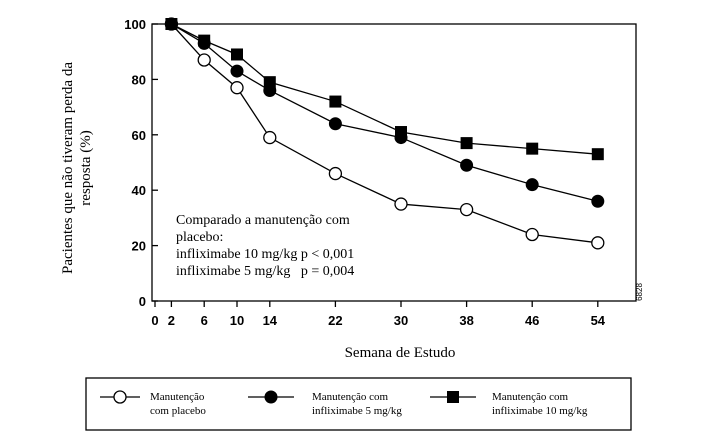  What do you see at coordinates (532, 320) in the screenshot?
I see `x-tick-label: 46` at bounding box center [532, 320].